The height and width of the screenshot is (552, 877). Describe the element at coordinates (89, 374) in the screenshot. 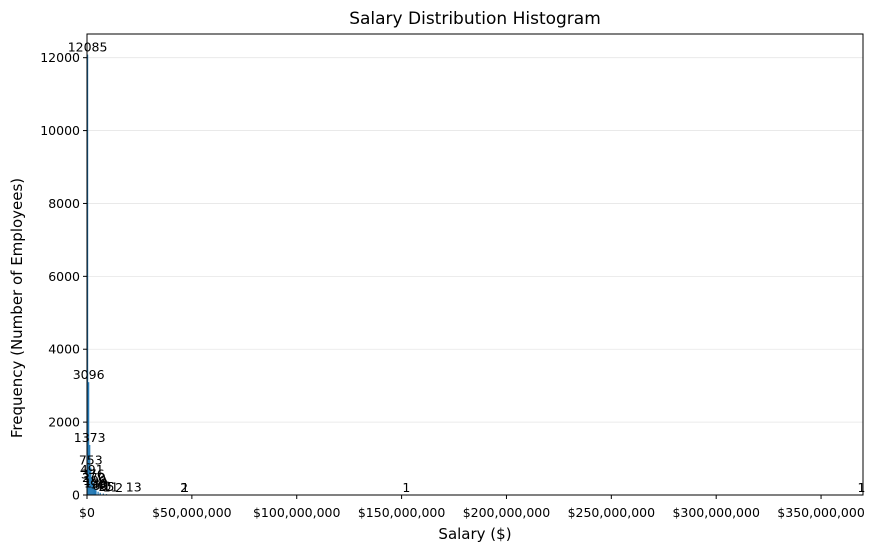

I see `bar-value-label: 3096` at that location.